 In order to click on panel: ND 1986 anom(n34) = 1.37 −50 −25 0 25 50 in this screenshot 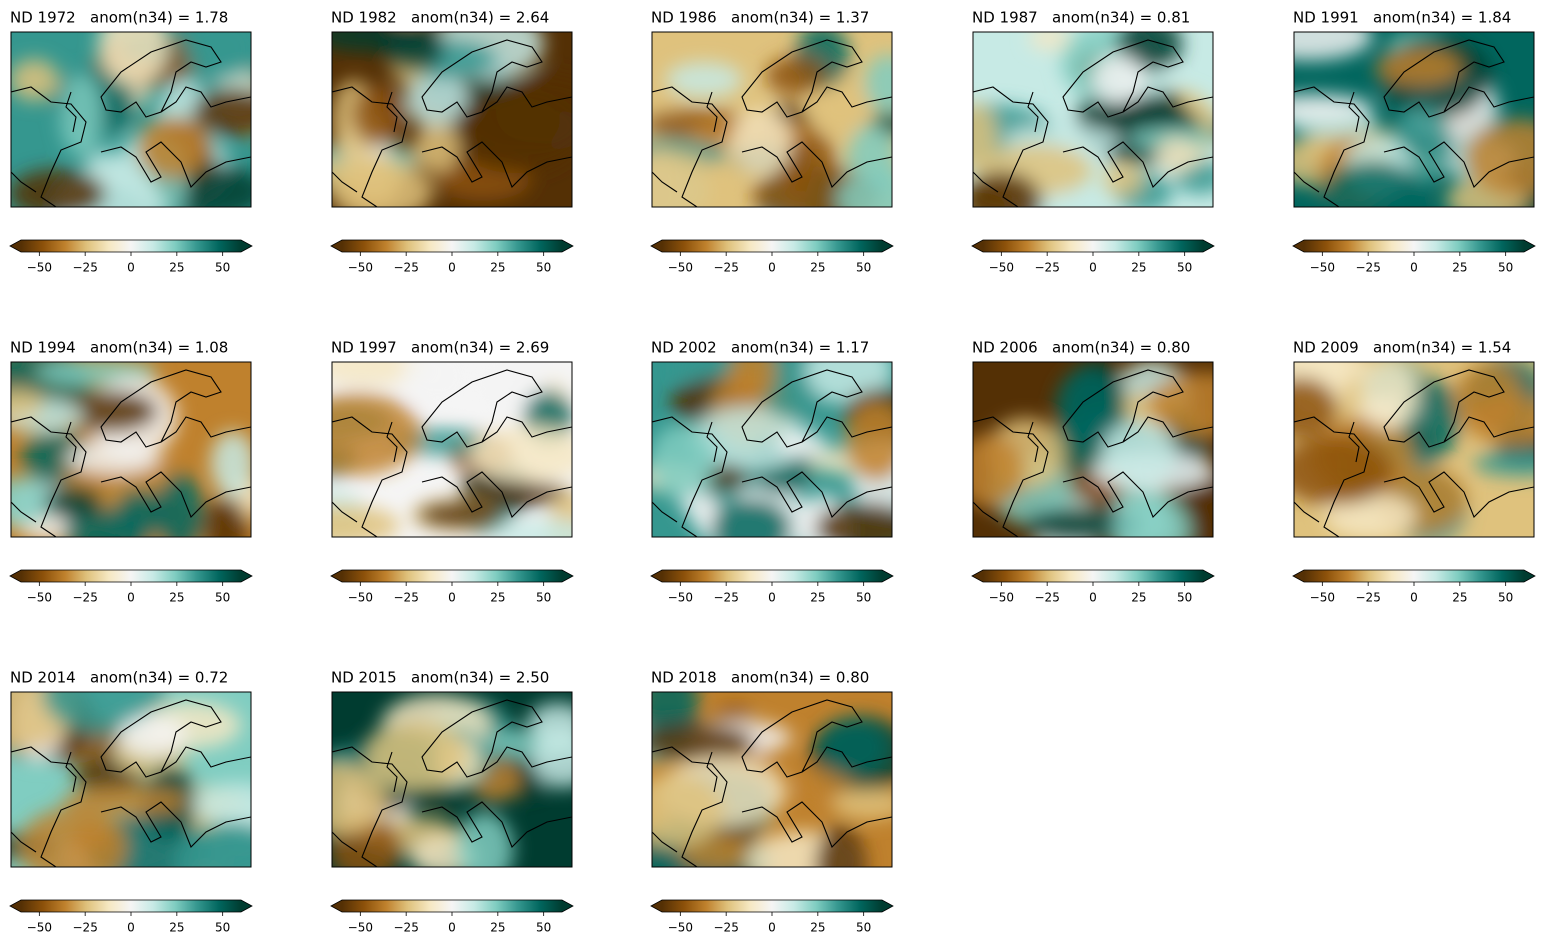, I will do `click(772, 142)`.